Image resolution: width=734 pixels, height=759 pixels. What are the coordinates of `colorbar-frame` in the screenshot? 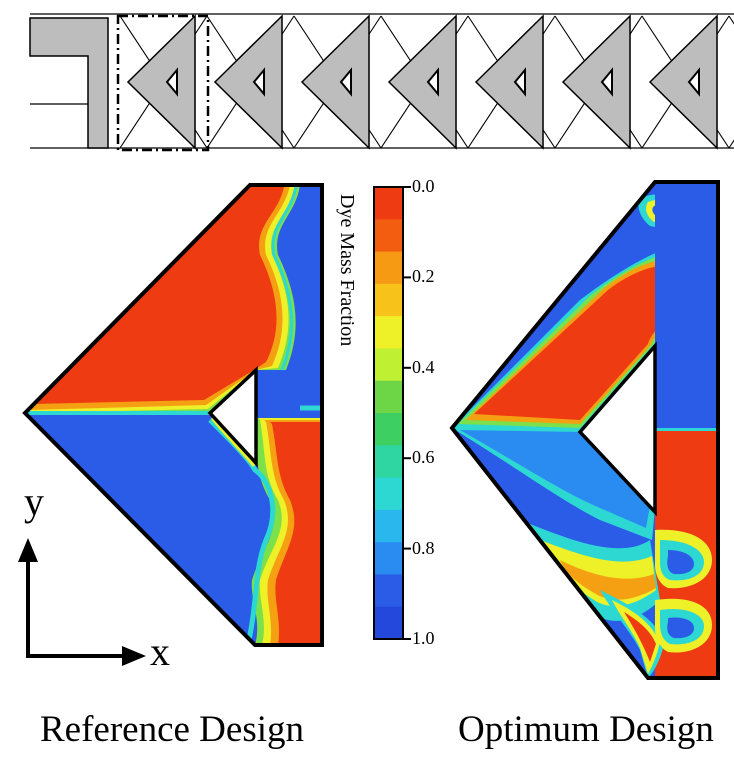 It's located at (388, 413).